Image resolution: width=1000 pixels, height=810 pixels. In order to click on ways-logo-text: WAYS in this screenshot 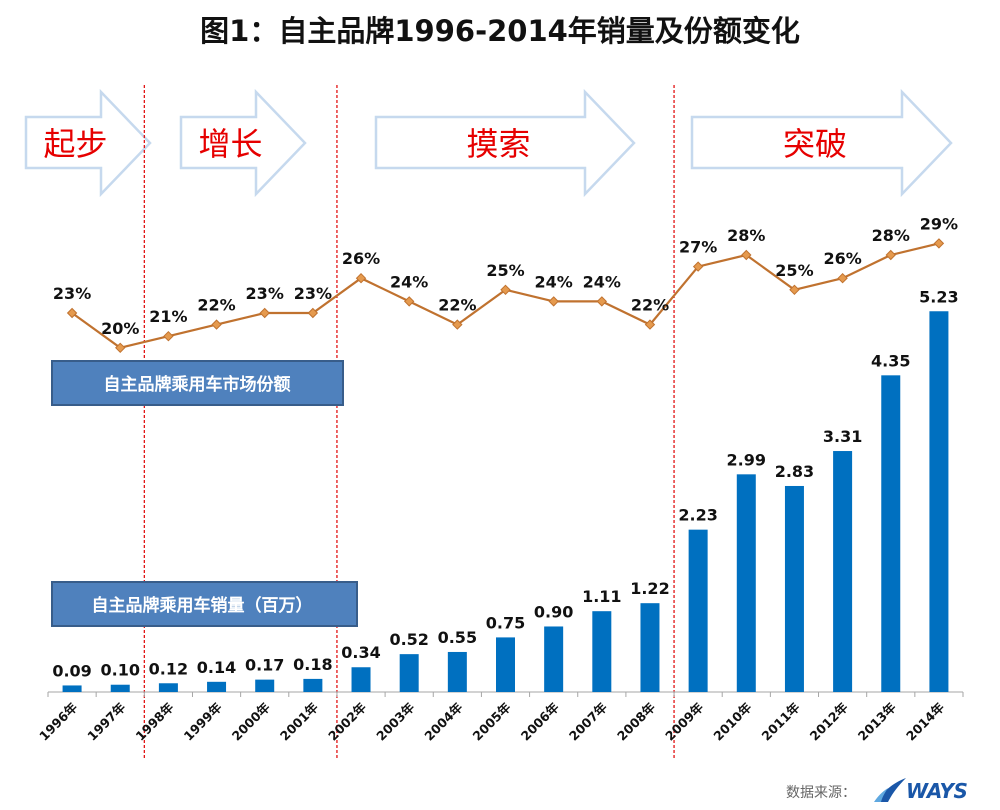, I will do `click(937, 791)`.